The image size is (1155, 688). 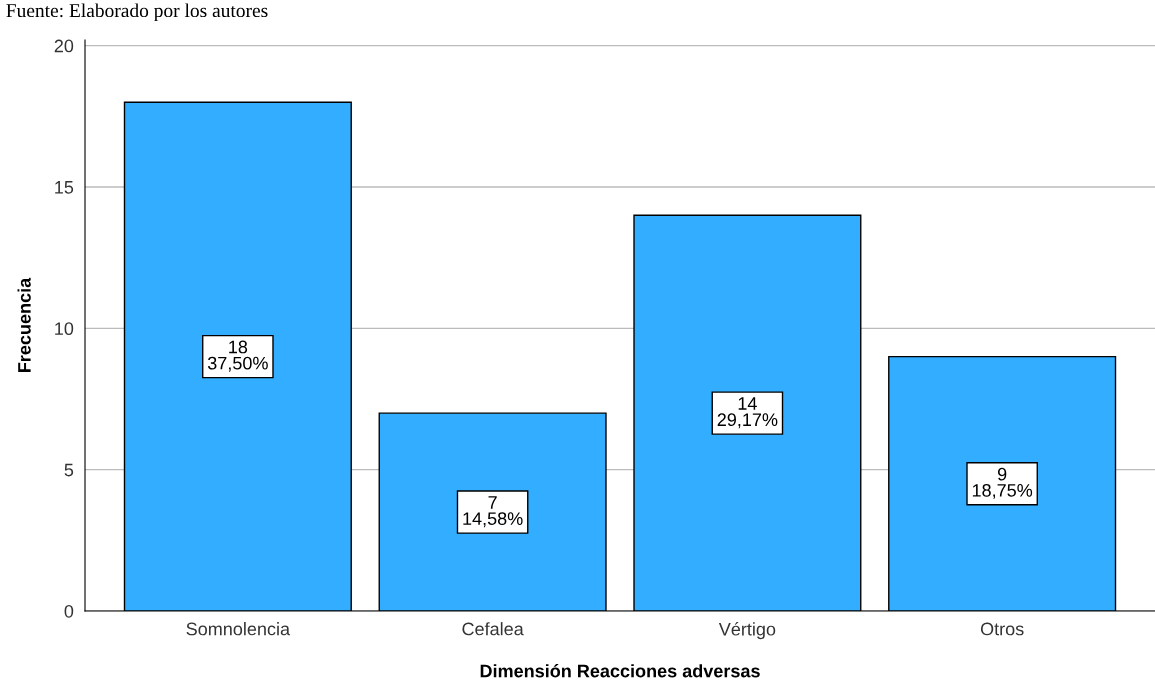 What do you see at coordinates (69, 470) in the screenshot?
I see `y-tick-label: 5` at bounding box center [69, 470].